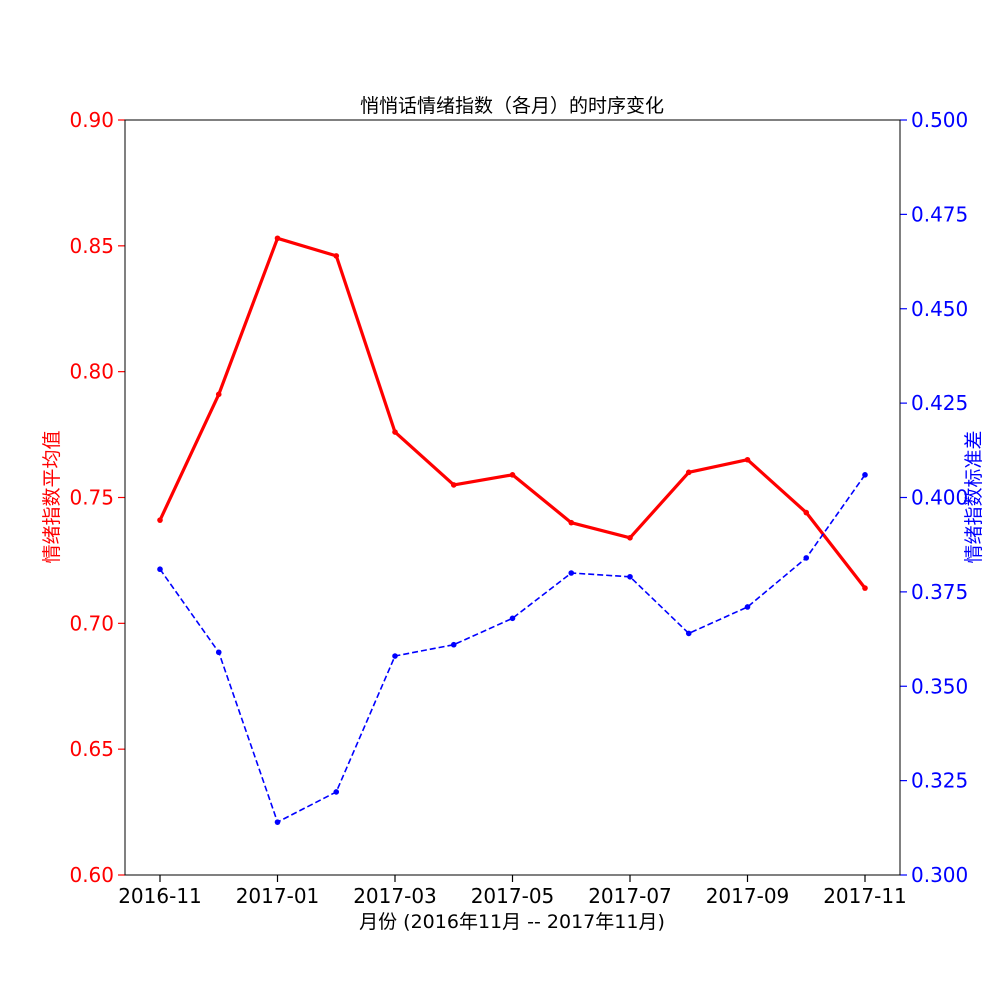 The height and width of the screenshot is (1000, 1000). Describe the element at coordinates (974, 496) in the screenshot. I see `right-y-axis-label: 情绪指数标准差` at that location.